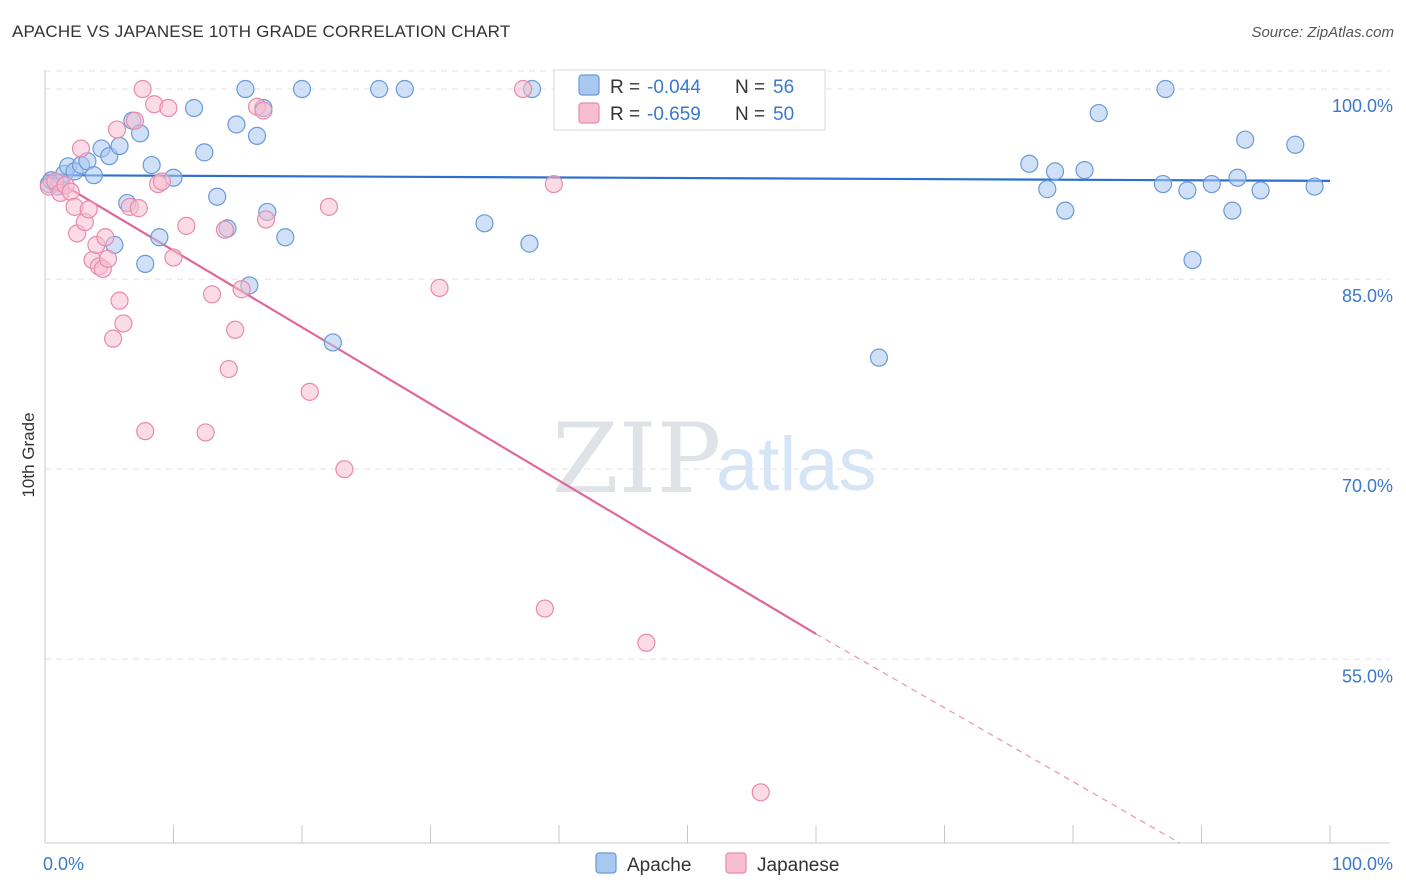 The width and height of the screenshot is (1406, 892). Describe the element at coordinates (589, 113) in the screenshot. I see `legend-swatch-japanese` at that location.